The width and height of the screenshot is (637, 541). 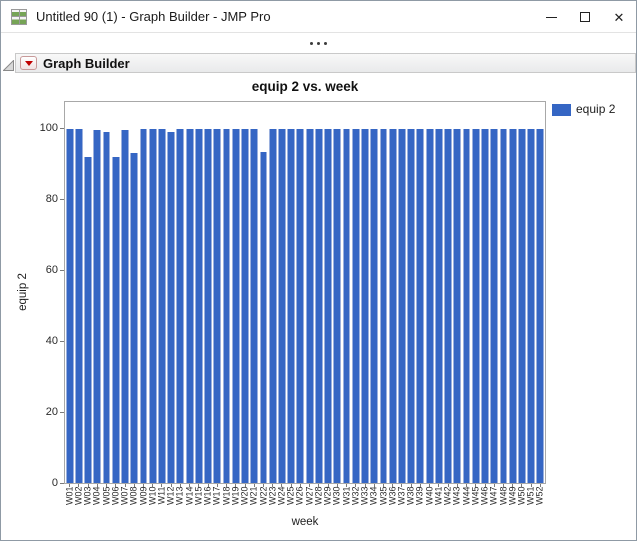 What do you see at coordinates (263, 317) in the screenshot?
I see `bar-W22` at bounding box center [263, 317].